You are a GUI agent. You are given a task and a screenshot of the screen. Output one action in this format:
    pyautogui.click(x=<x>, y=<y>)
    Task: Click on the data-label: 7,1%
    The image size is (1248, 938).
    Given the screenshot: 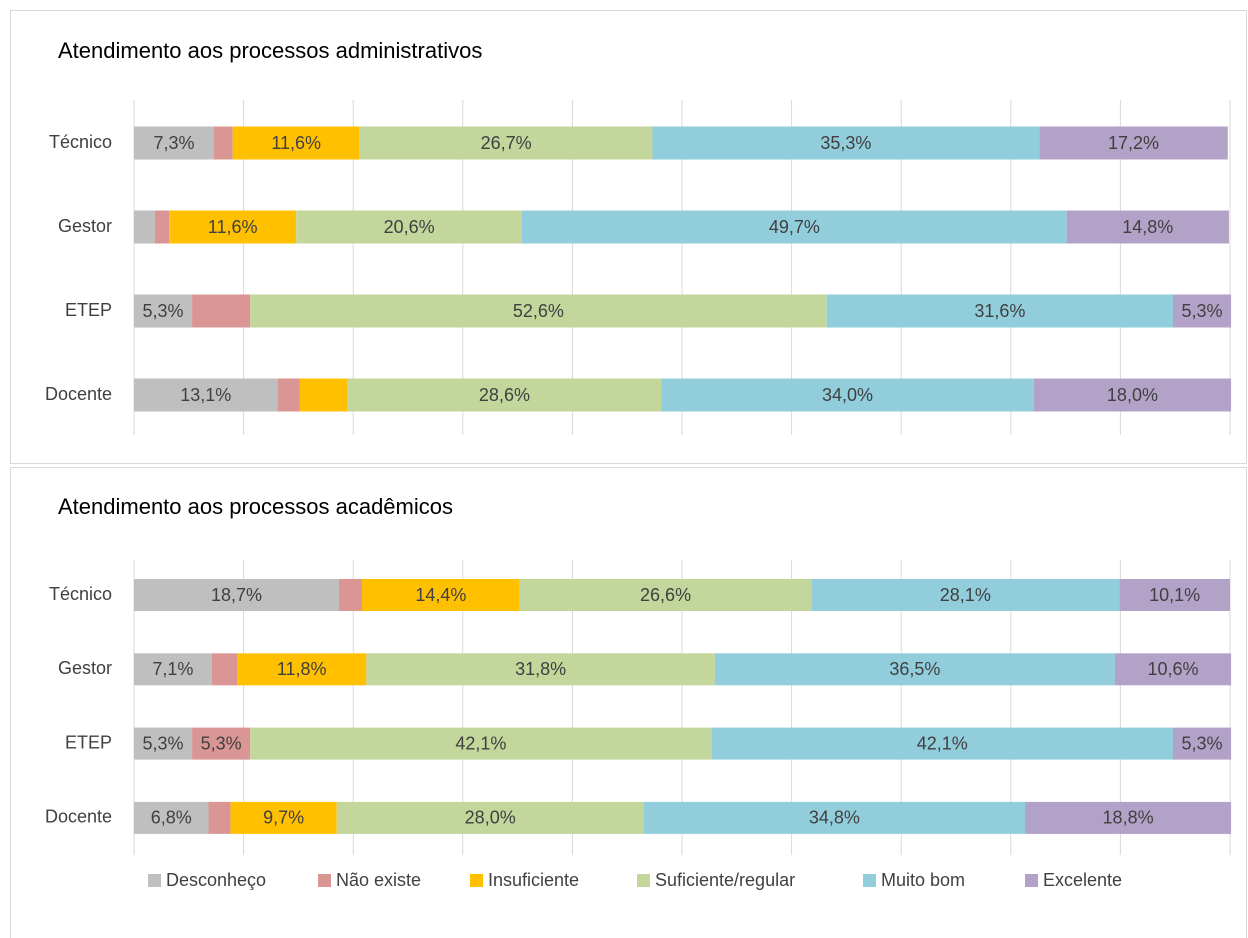 What is the action you would take?
    pyautogui.click(x=172, y=669)
    